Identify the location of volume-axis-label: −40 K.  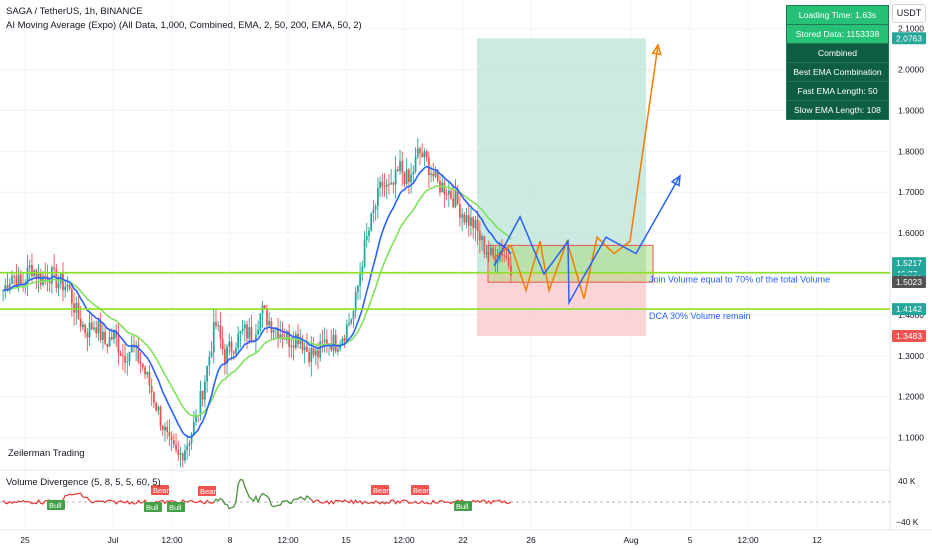
(907, 522).